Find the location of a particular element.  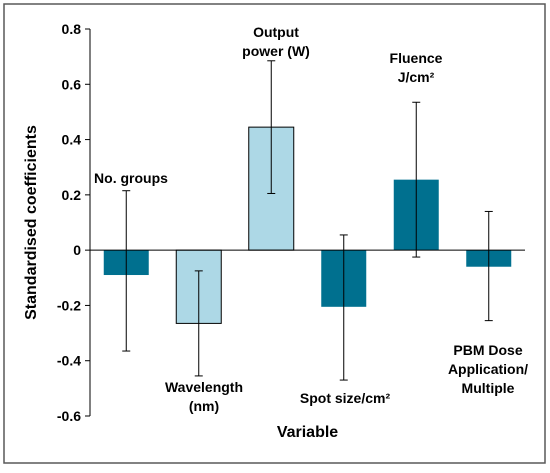

category-label-line: PBM Dose is located at coordinates (487, 350).